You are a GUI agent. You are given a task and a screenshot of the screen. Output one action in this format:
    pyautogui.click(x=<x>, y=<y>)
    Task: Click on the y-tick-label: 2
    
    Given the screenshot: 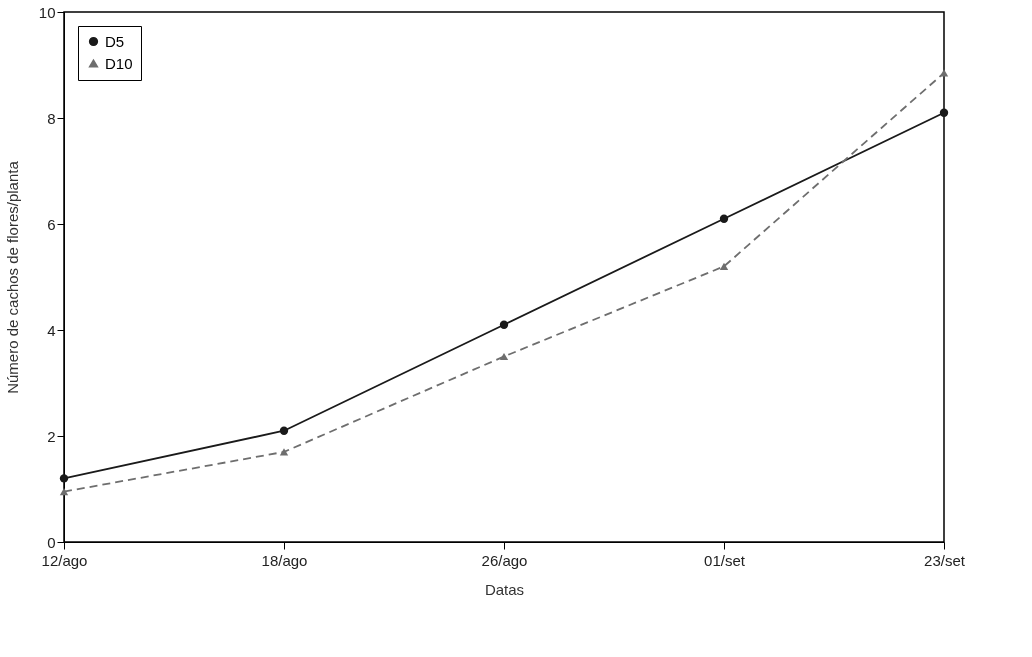 What is the action you would take?
    pyautogui.click(x=51, y=436)
    